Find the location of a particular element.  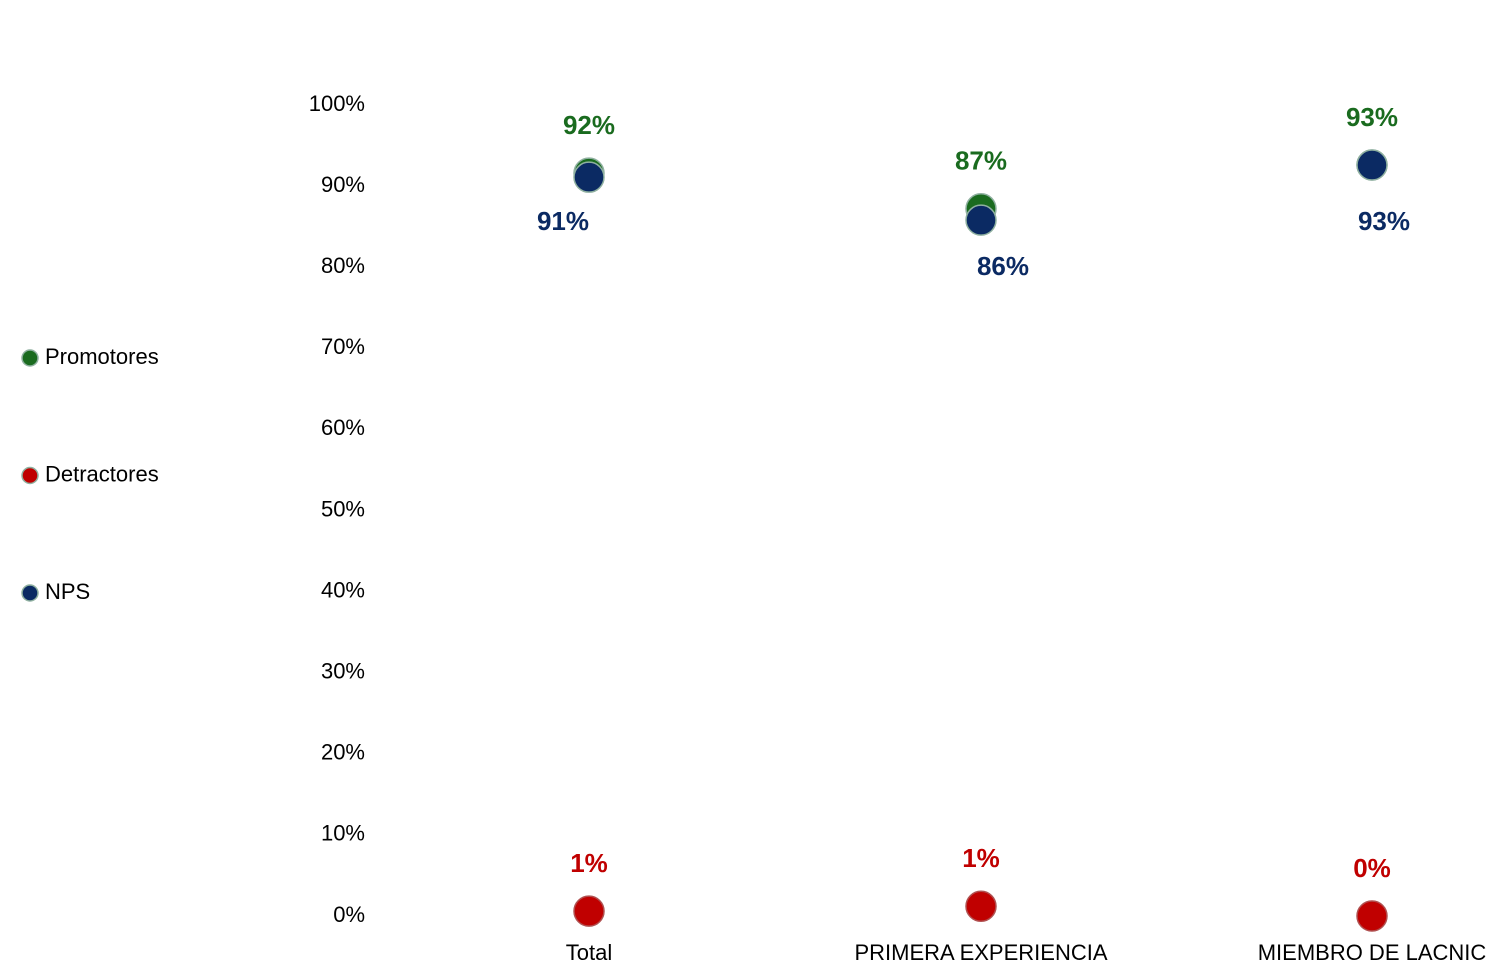

data-label: 0% is located at coordinates (1372, 868).